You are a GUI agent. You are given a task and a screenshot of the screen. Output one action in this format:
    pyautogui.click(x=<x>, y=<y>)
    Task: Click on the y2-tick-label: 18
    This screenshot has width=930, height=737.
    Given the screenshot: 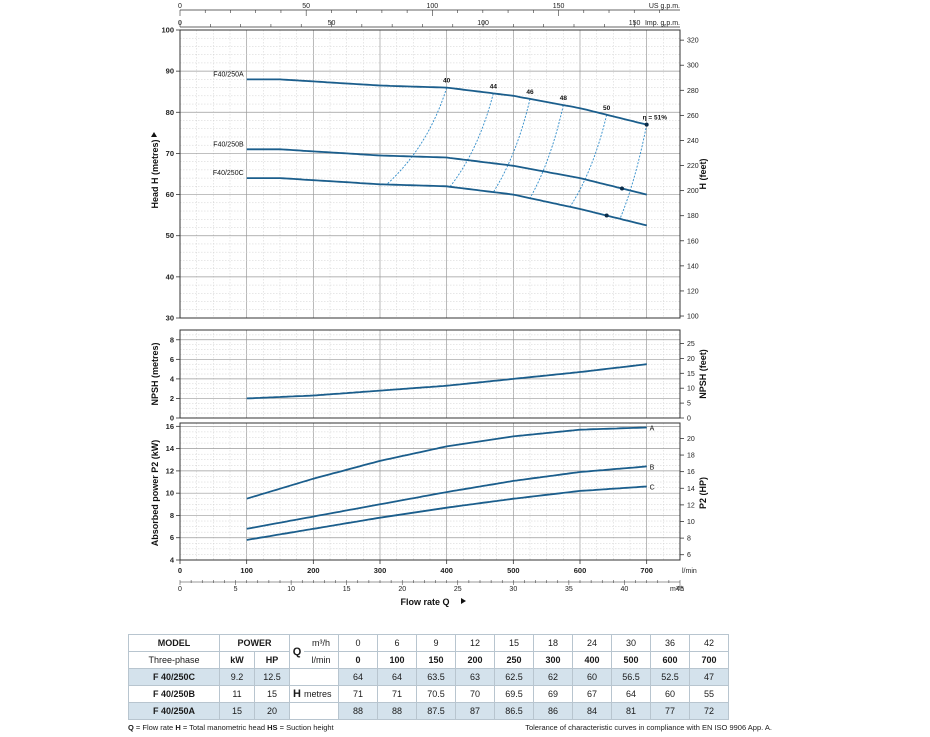 What is the action you would take?
    pyautogui.click(x=691, y=456)
    